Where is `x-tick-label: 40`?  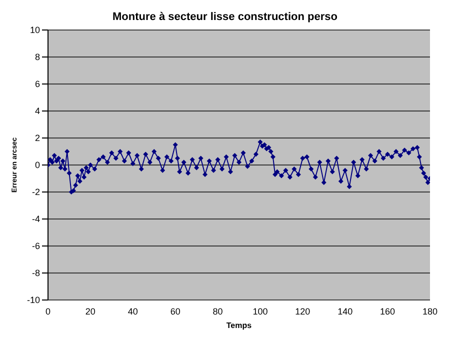
x-tick-label: 40 is located at coordinates (133, 311).